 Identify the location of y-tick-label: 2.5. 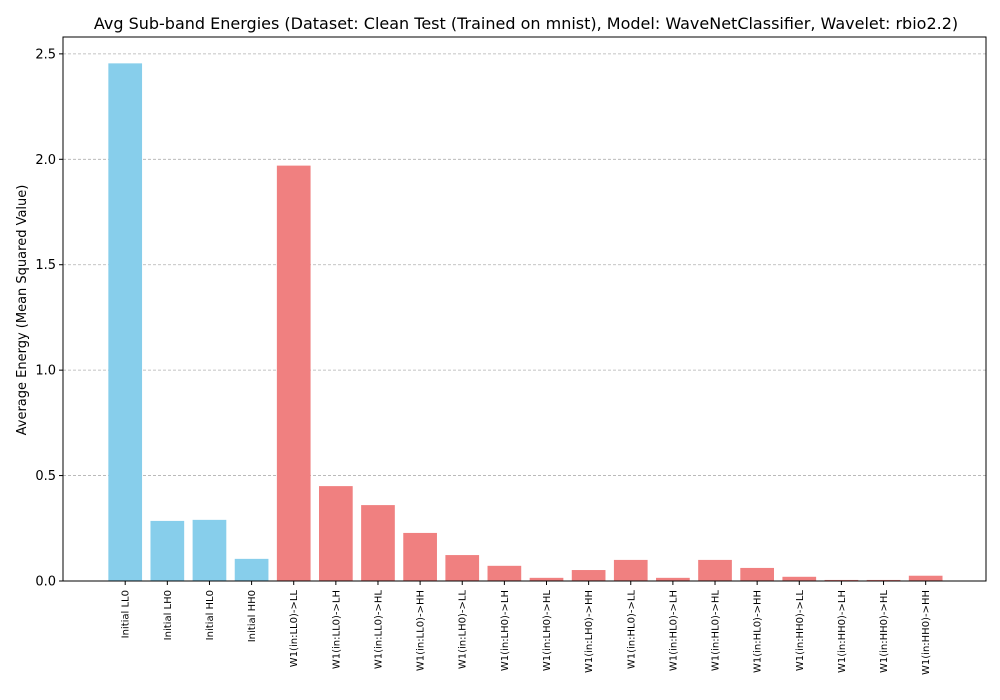
(45, 54).